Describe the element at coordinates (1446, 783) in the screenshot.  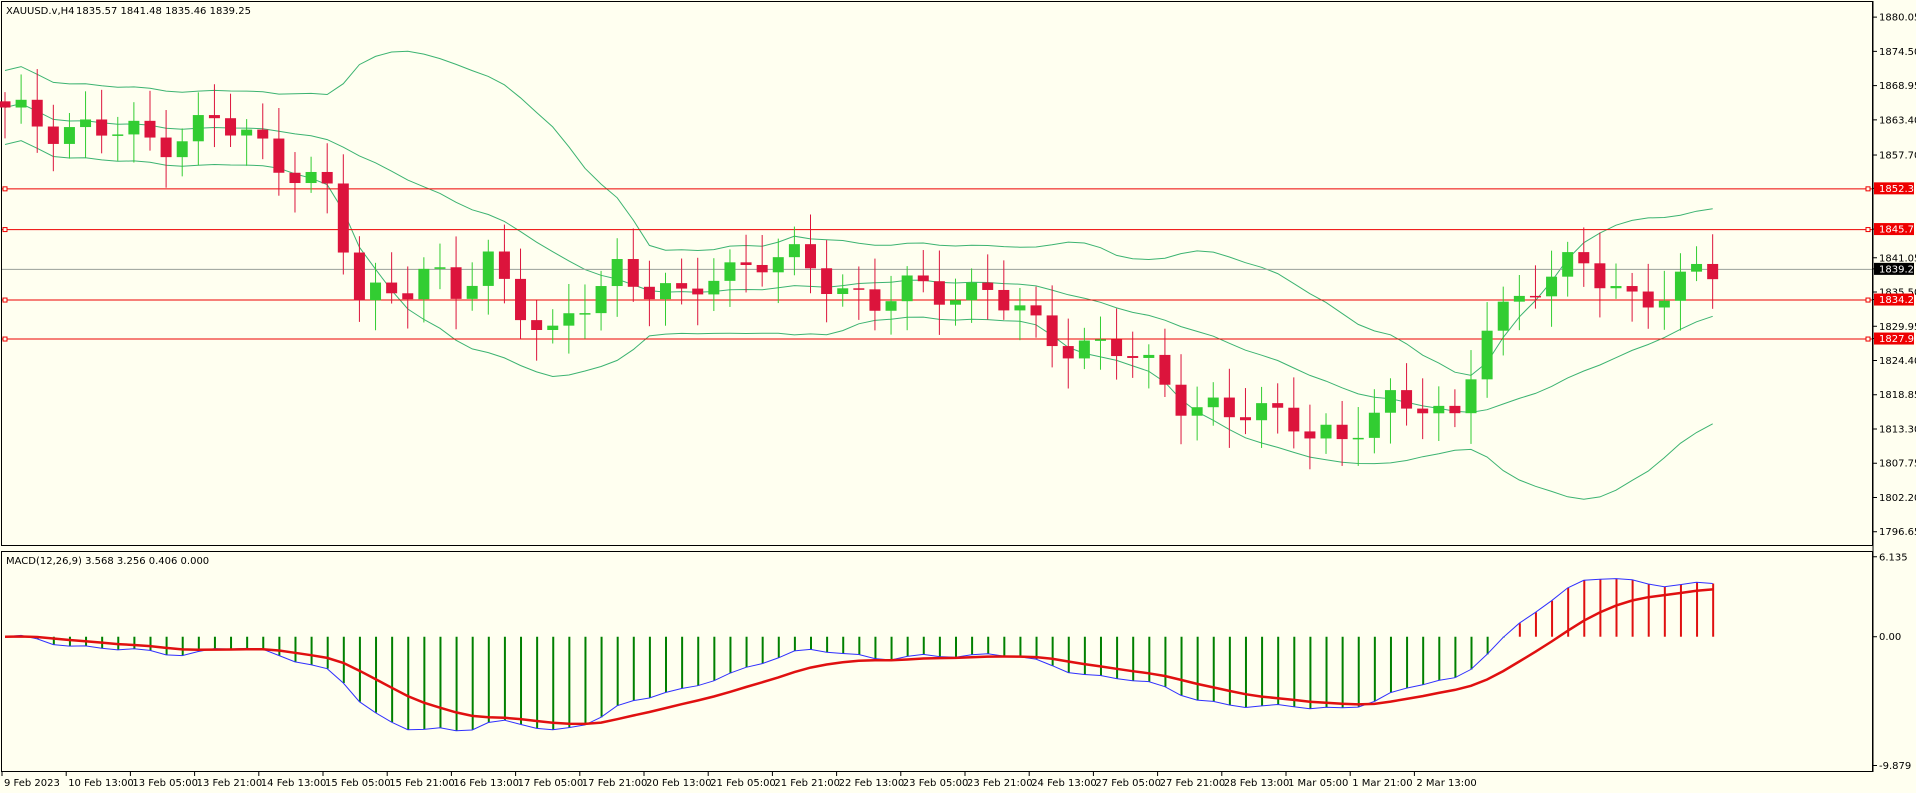
I see `time-tick-label: 2 Mar 13:00` at that location.